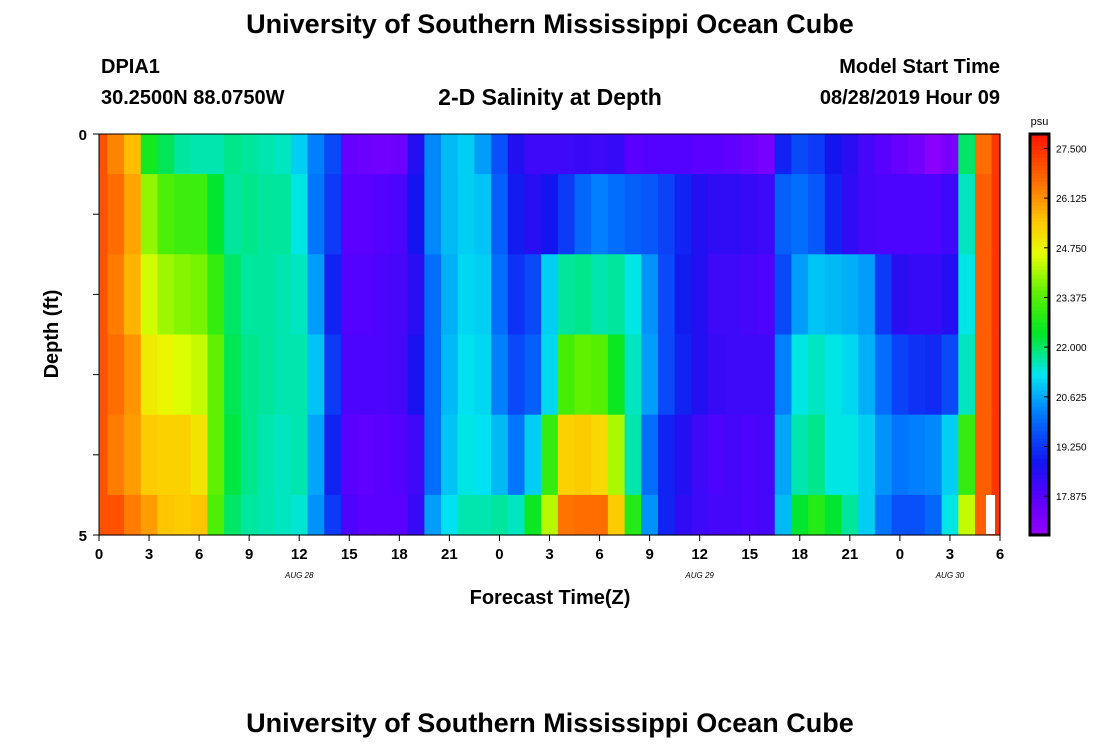 The image size is (1100, 750). Describe the element at coordinates (649, 554) in the screenshot. I see `x-tick-label: 9` at that location.